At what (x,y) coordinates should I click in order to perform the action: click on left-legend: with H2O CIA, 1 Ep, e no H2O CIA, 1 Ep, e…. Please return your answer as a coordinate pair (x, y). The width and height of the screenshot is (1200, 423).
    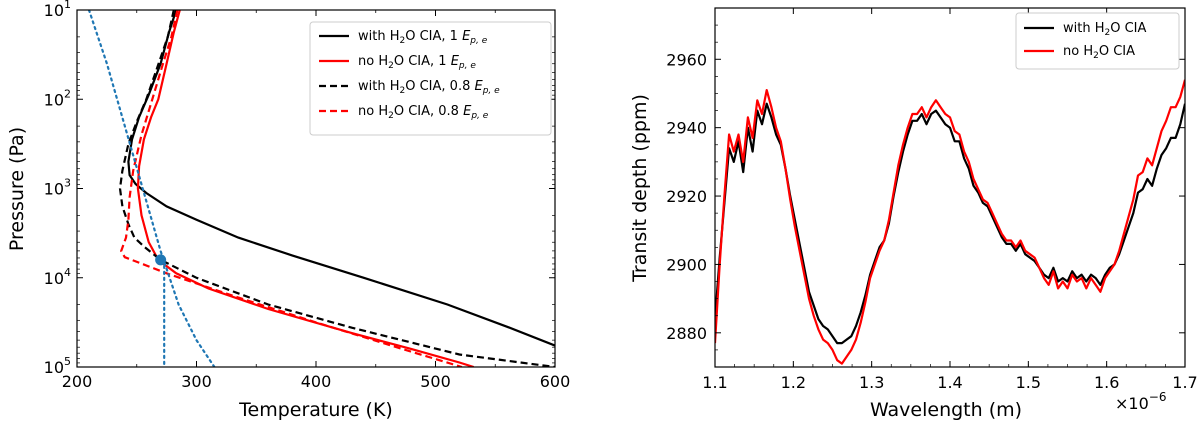
    Looking at the image, I should click on (430, 78).